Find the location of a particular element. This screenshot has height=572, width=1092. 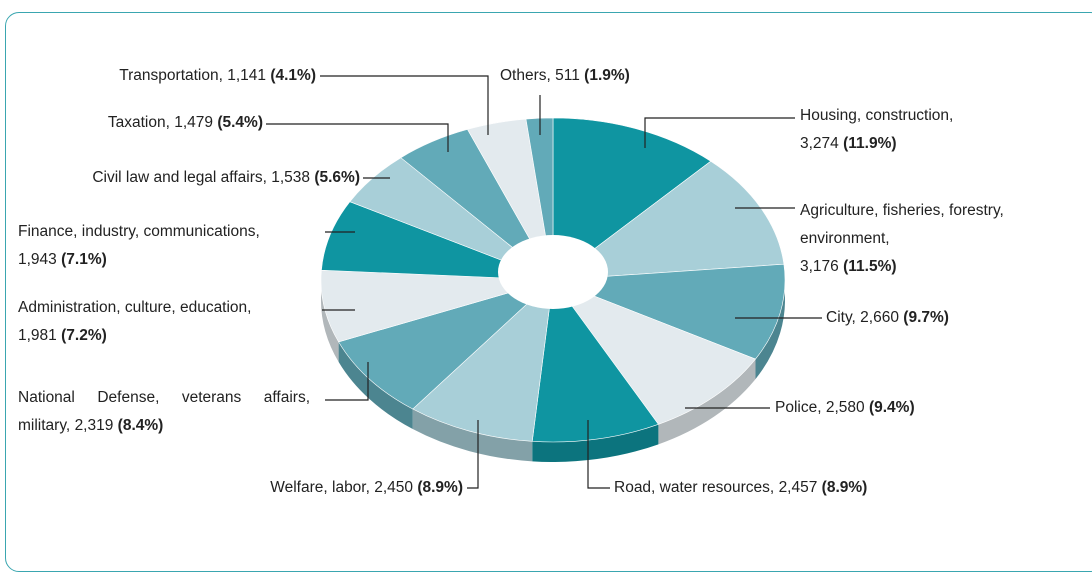

category-label: Welfare, labor, is located at coordinates (320, 487).